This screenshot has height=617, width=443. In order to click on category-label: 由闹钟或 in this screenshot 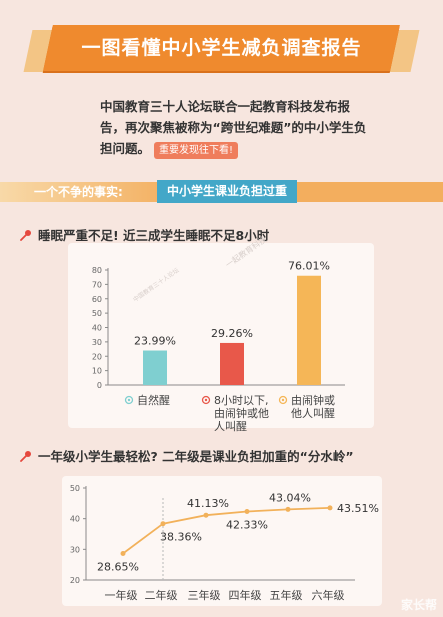, I will do `click(313, 400)`.